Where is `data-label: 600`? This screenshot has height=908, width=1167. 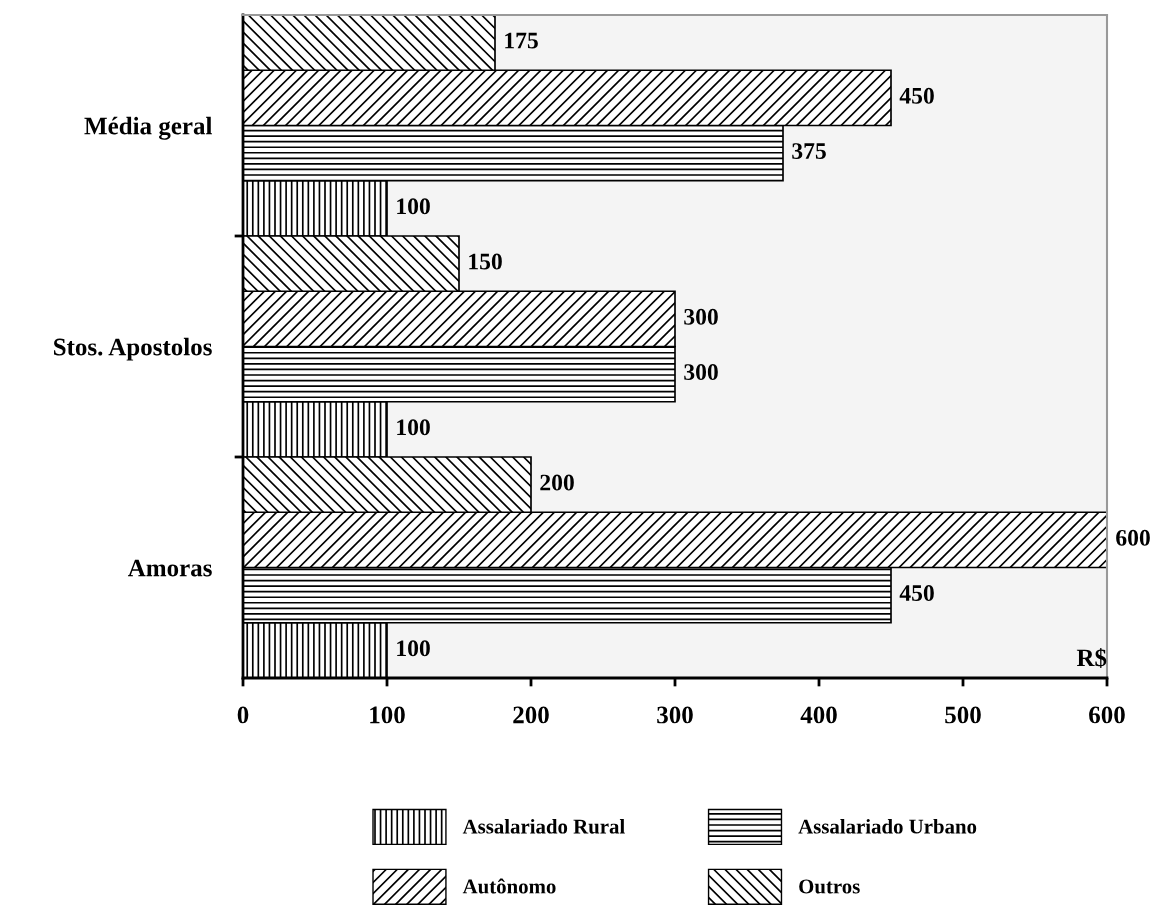 data-label: 600 is located at coordinates (1133, 537).